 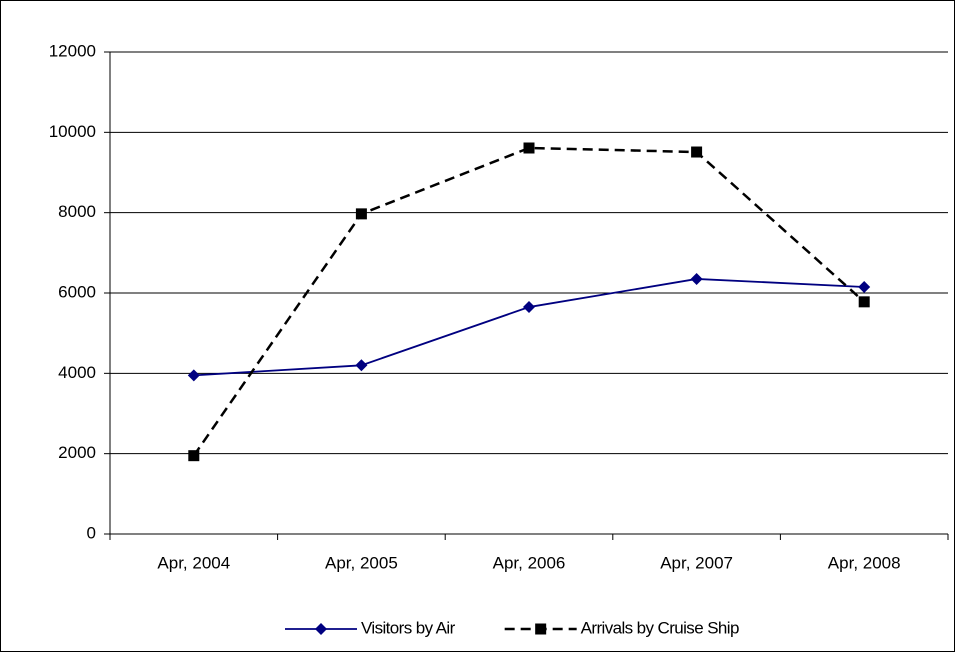 What do you see at coordinates (660, 627) in the screenshot?
I see `legend-label: Arrivals by Cruise Ship` at bounding box center [660, 627].